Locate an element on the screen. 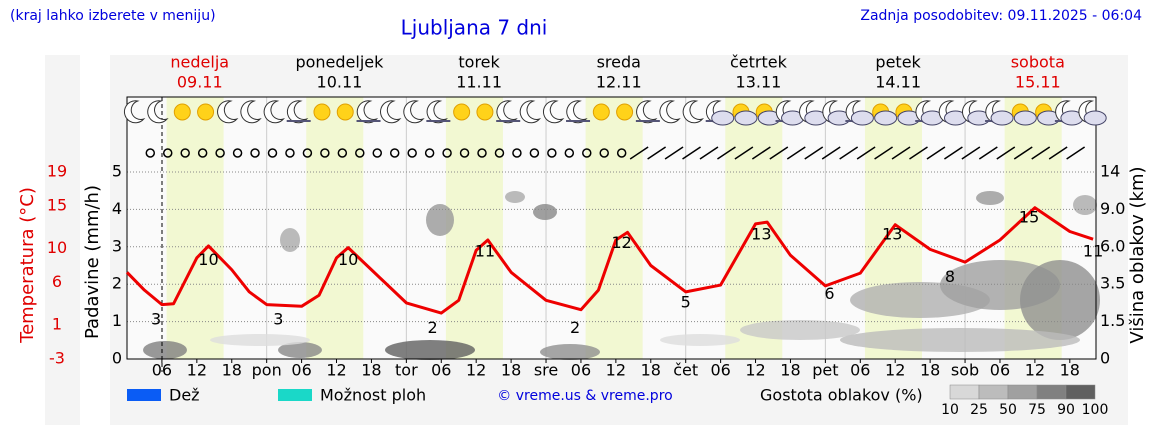 The width and height of the screenshot is (1152, 447). legend-swatch is located at coordinates (144, 395).